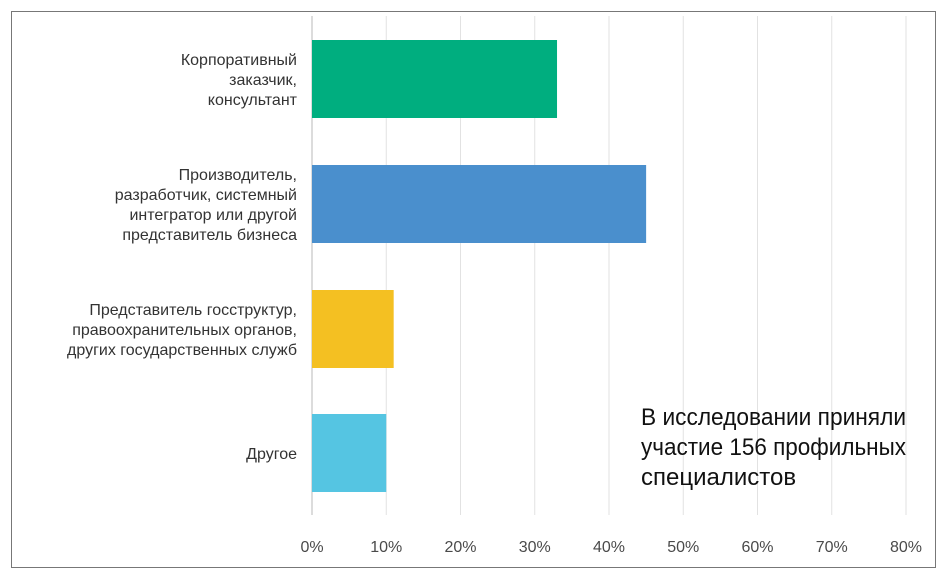  I want to click on x-tick-label: 20%, so click(460, 547).